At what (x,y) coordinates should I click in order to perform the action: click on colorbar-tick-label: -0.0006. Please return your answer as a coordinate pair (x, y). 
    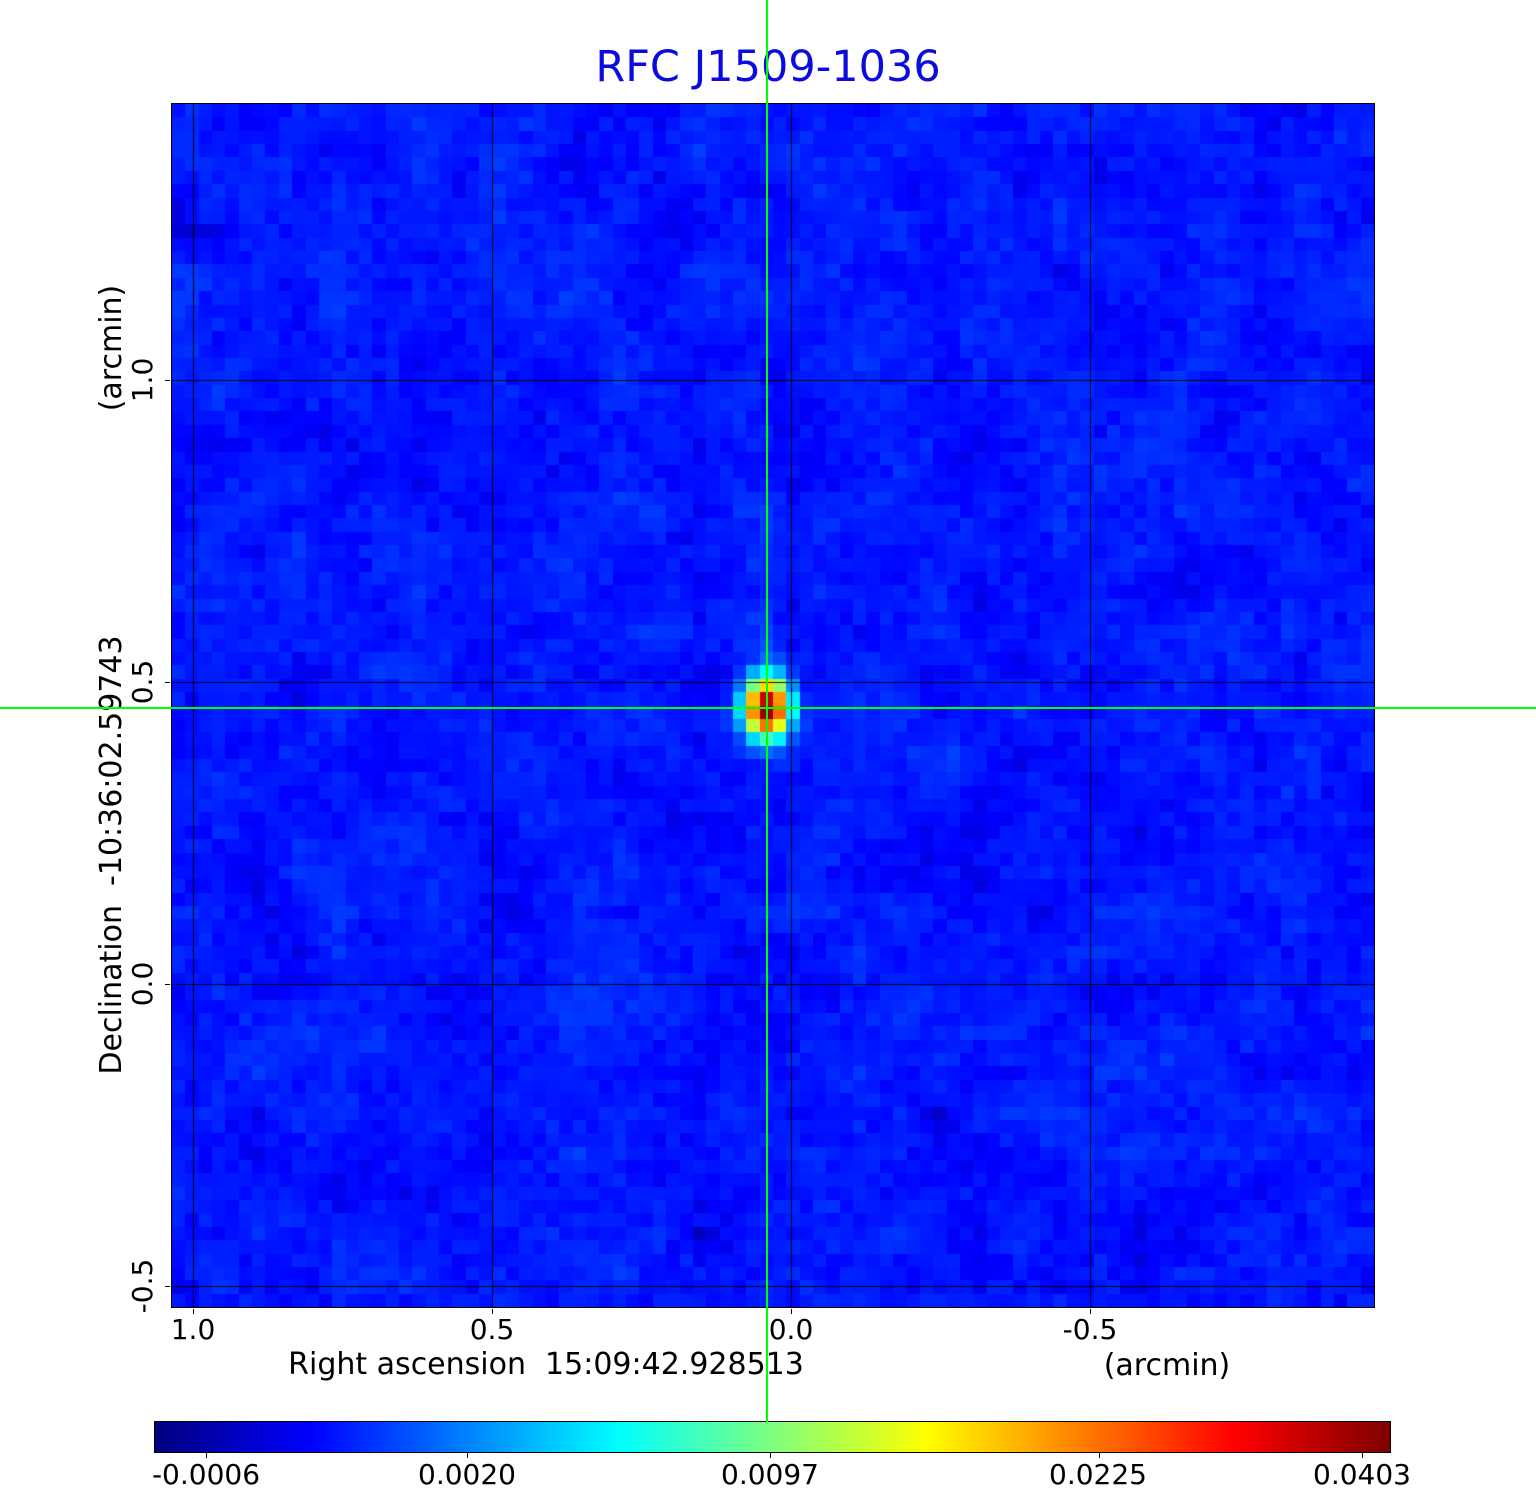
    Looking at the image, I should click on (206, 1474).